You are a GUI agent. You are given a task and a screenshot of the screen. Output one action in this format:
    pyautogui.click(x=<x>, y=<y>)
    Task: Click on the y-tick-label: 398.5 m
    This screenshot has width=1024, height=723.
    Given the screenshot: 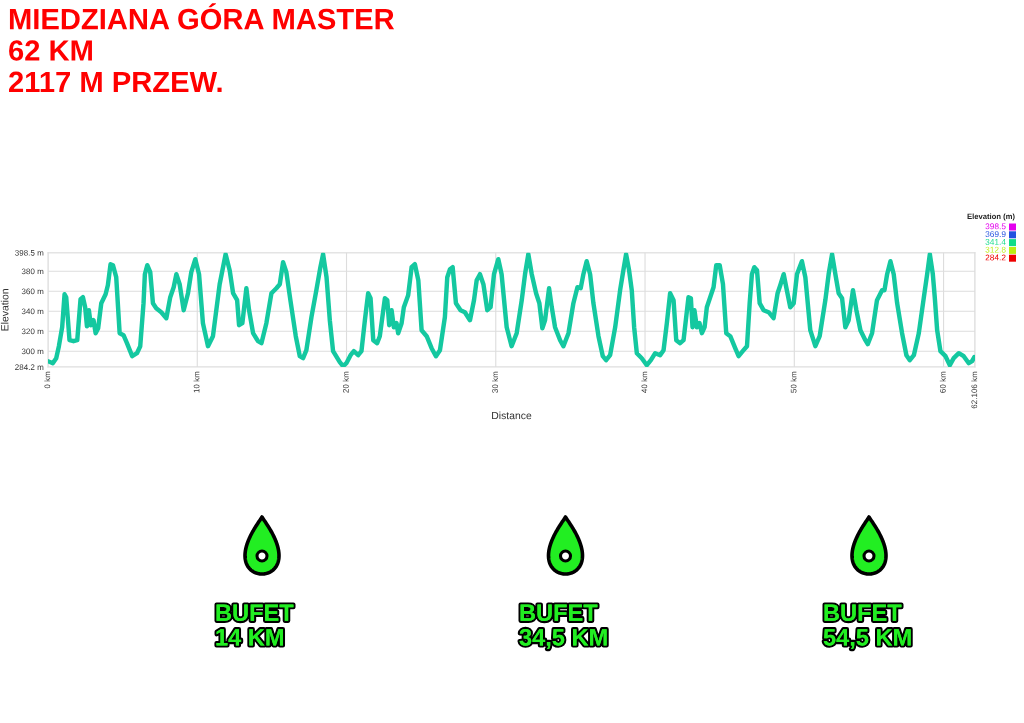 What is the action you would take?
    pyautogui.click(x=29, y=252)
    